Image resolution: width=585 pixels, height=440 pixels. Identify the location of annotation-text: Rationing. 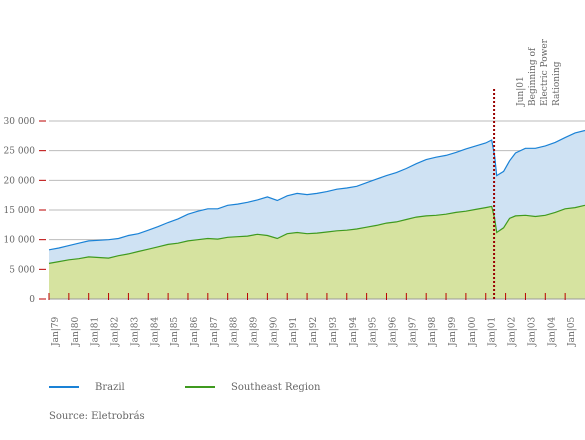
(557, 83).